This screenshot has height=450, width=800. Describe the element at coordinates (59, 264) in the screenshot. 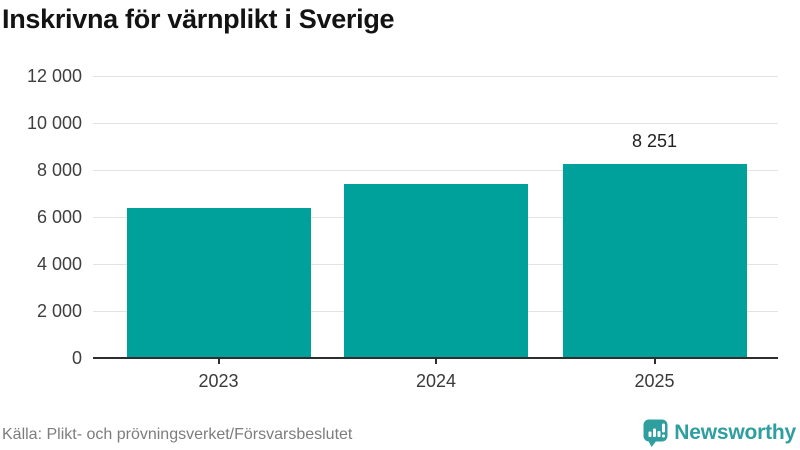

I see `y-axis-tick-label: 4 000` at that location.